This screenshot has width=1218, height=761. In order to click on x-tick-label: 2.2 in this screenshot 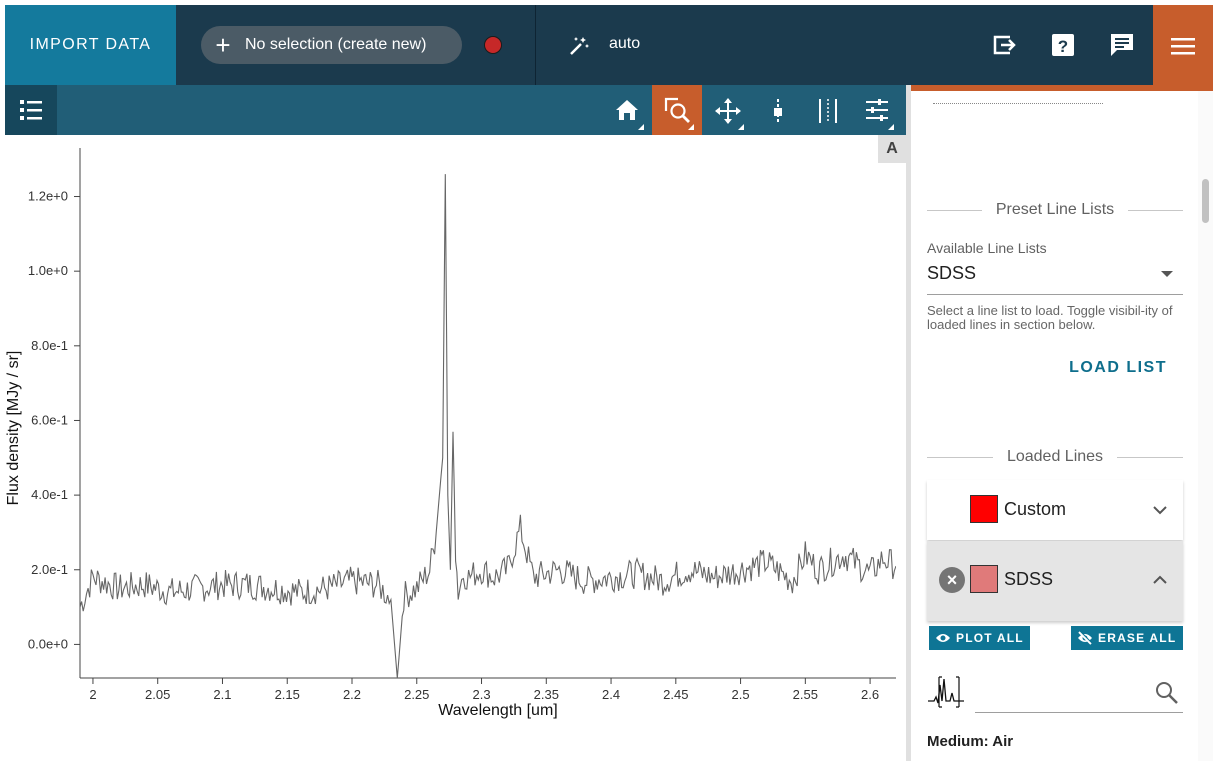, I will do `click(352, 694)`.